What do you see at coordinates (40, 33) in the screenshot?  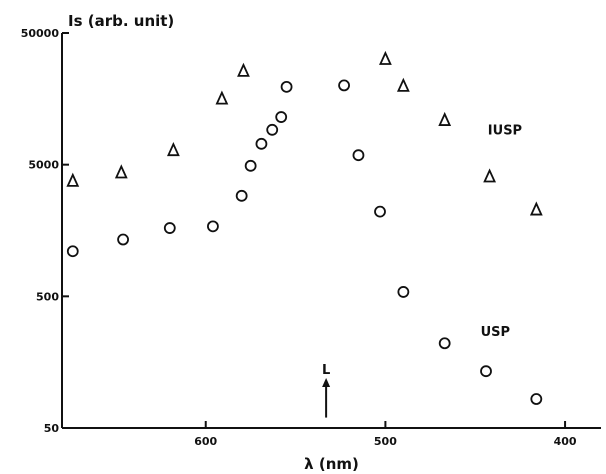 I see `y-tick-label: 50000` at bounding box center [40, 33].